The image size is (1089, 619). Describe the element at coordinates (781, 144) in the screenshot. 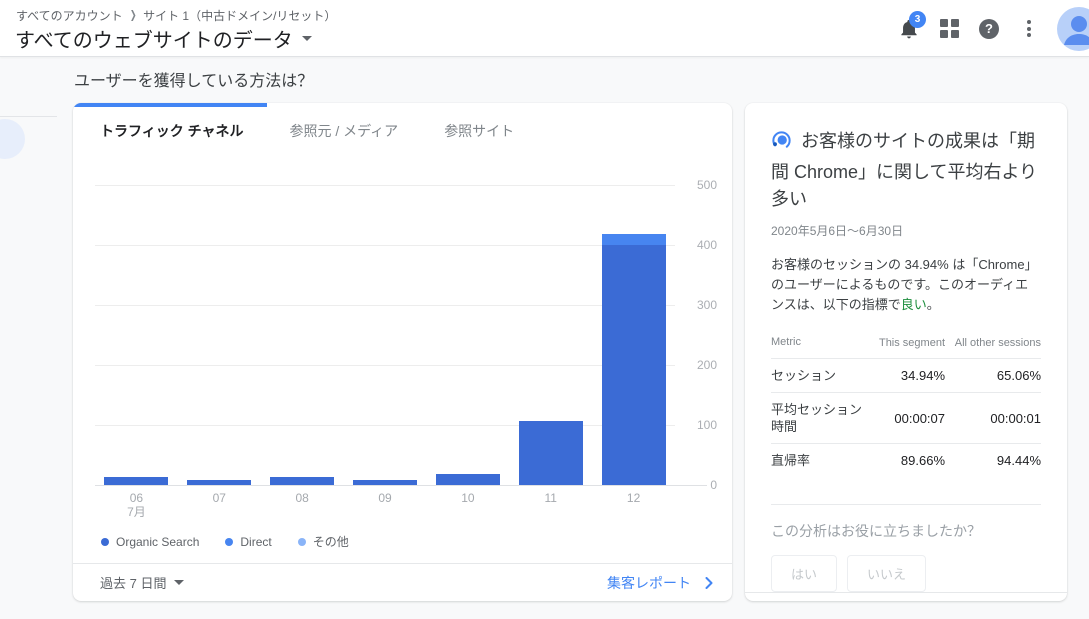

I see `analytics-intelligence-icon` at that location.